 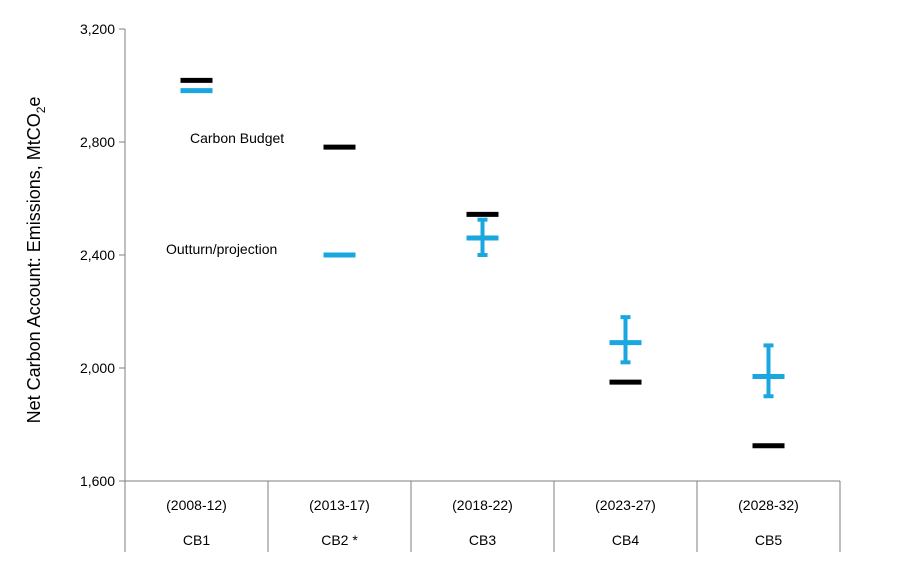 What do you see at coordinates (768, 505) in the screenshot?
I see `x-tick-label-period: (2028-32)` at bounding box center [768, 505].